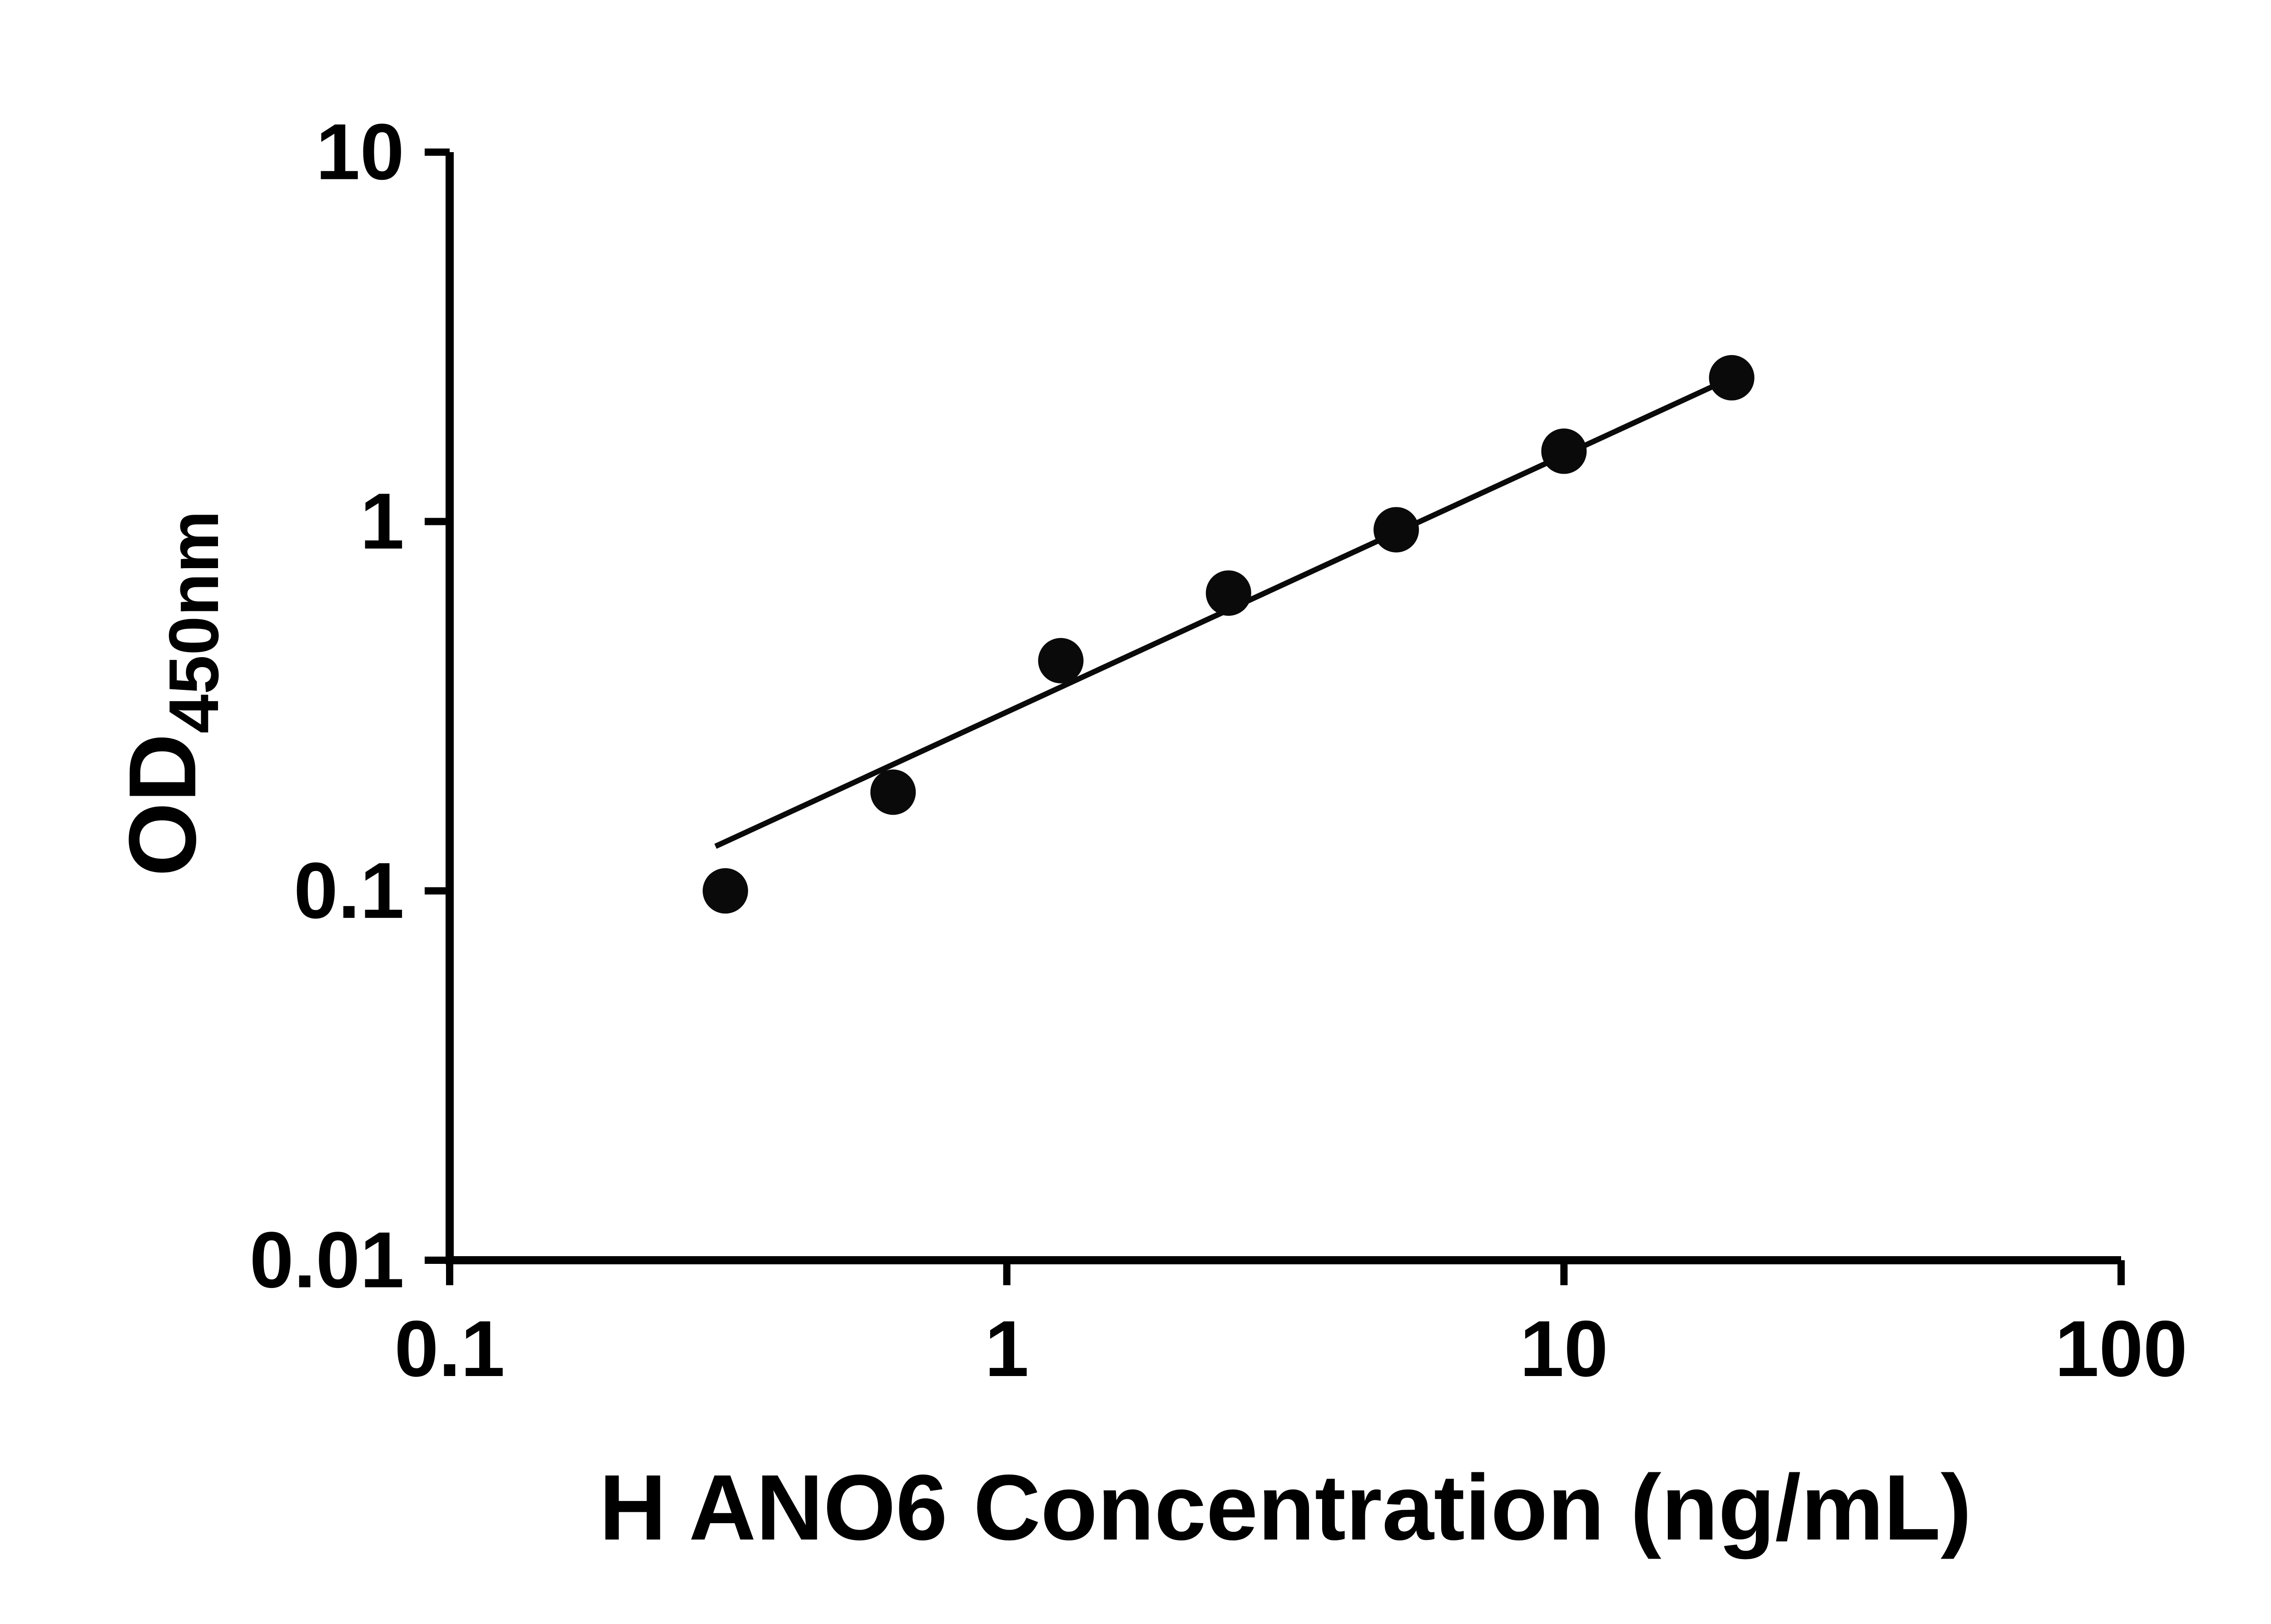  I want to click on svg-text: OD450nm, so click(171, 693).